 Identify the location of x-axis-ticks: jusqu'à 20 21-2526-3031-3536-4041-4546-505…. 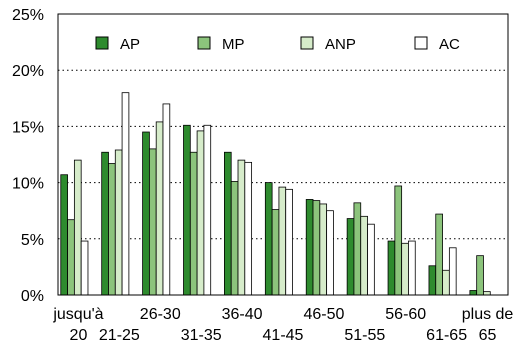
(282, 325).